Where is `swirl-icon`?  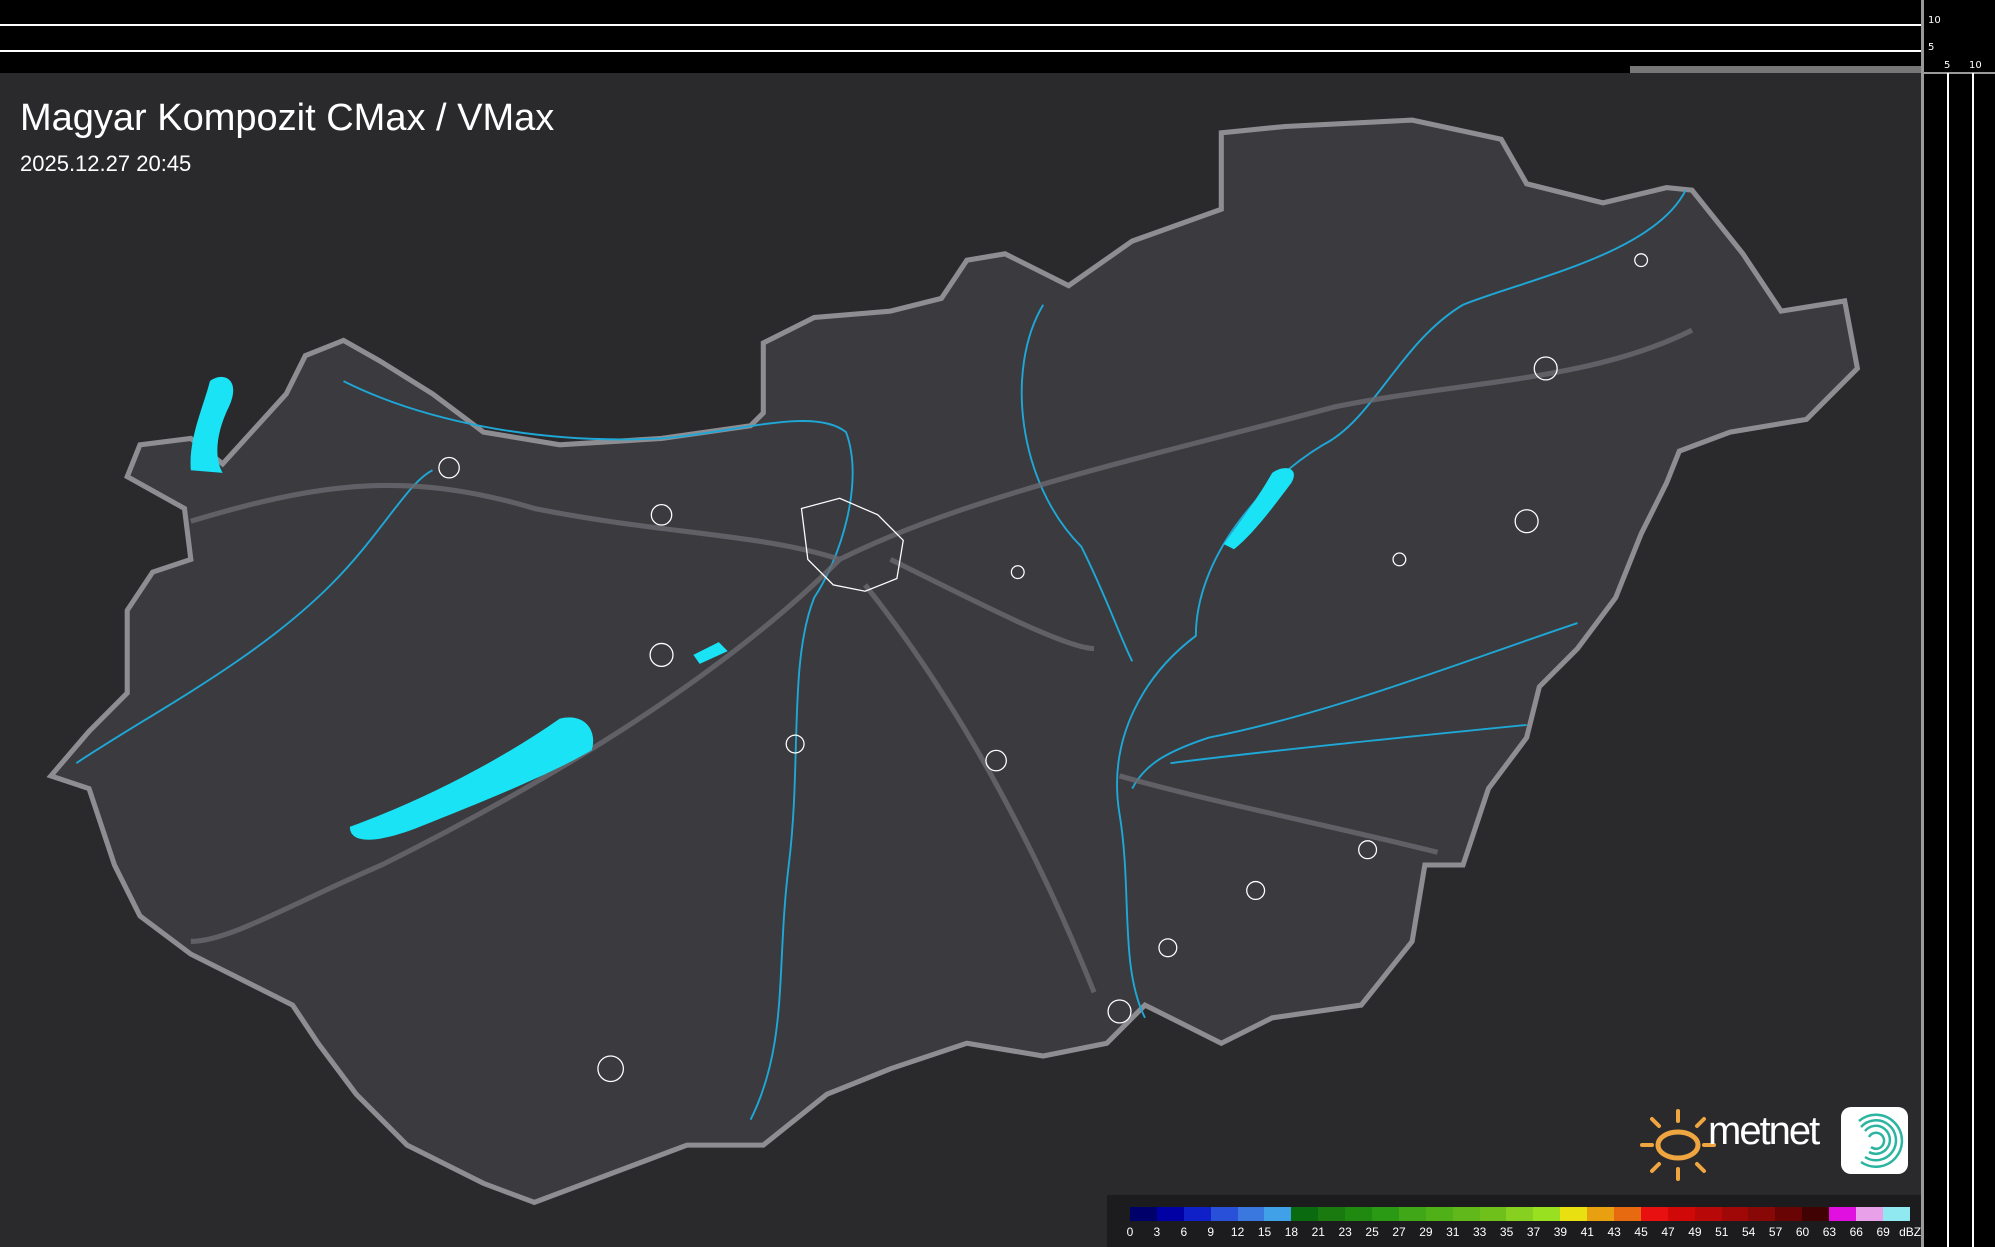
swirl-icon is located at coordinates (1881, 1140).